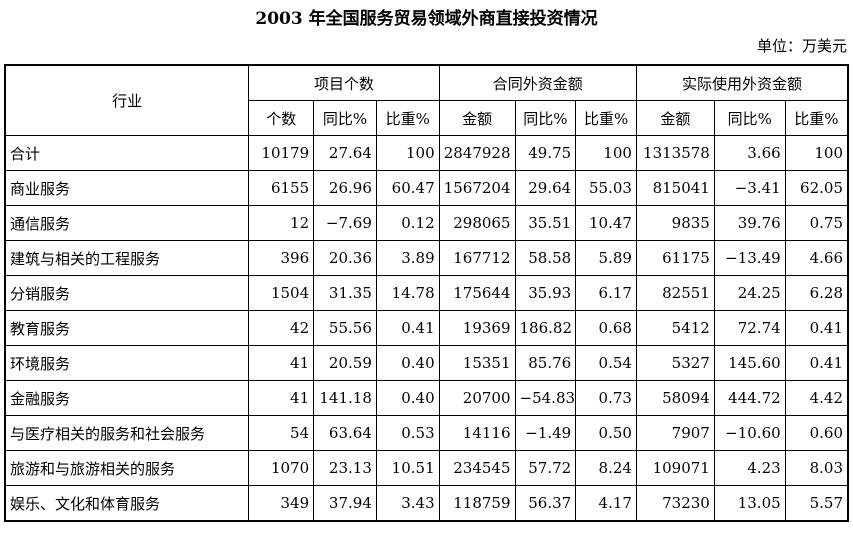 The height and width of the screenshot is (533, 853). I want to click on row-label: 环境服务, so click(127, 363).